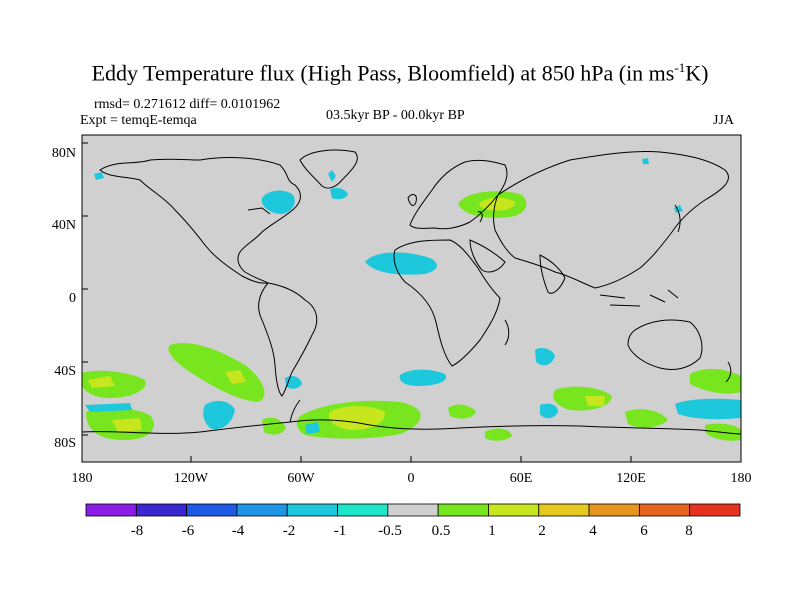 This screenshot has height=600, width=800. Describe the element at coordinates (593, 531) in the screenshot. I see `colorbar-label: 4` at that location.